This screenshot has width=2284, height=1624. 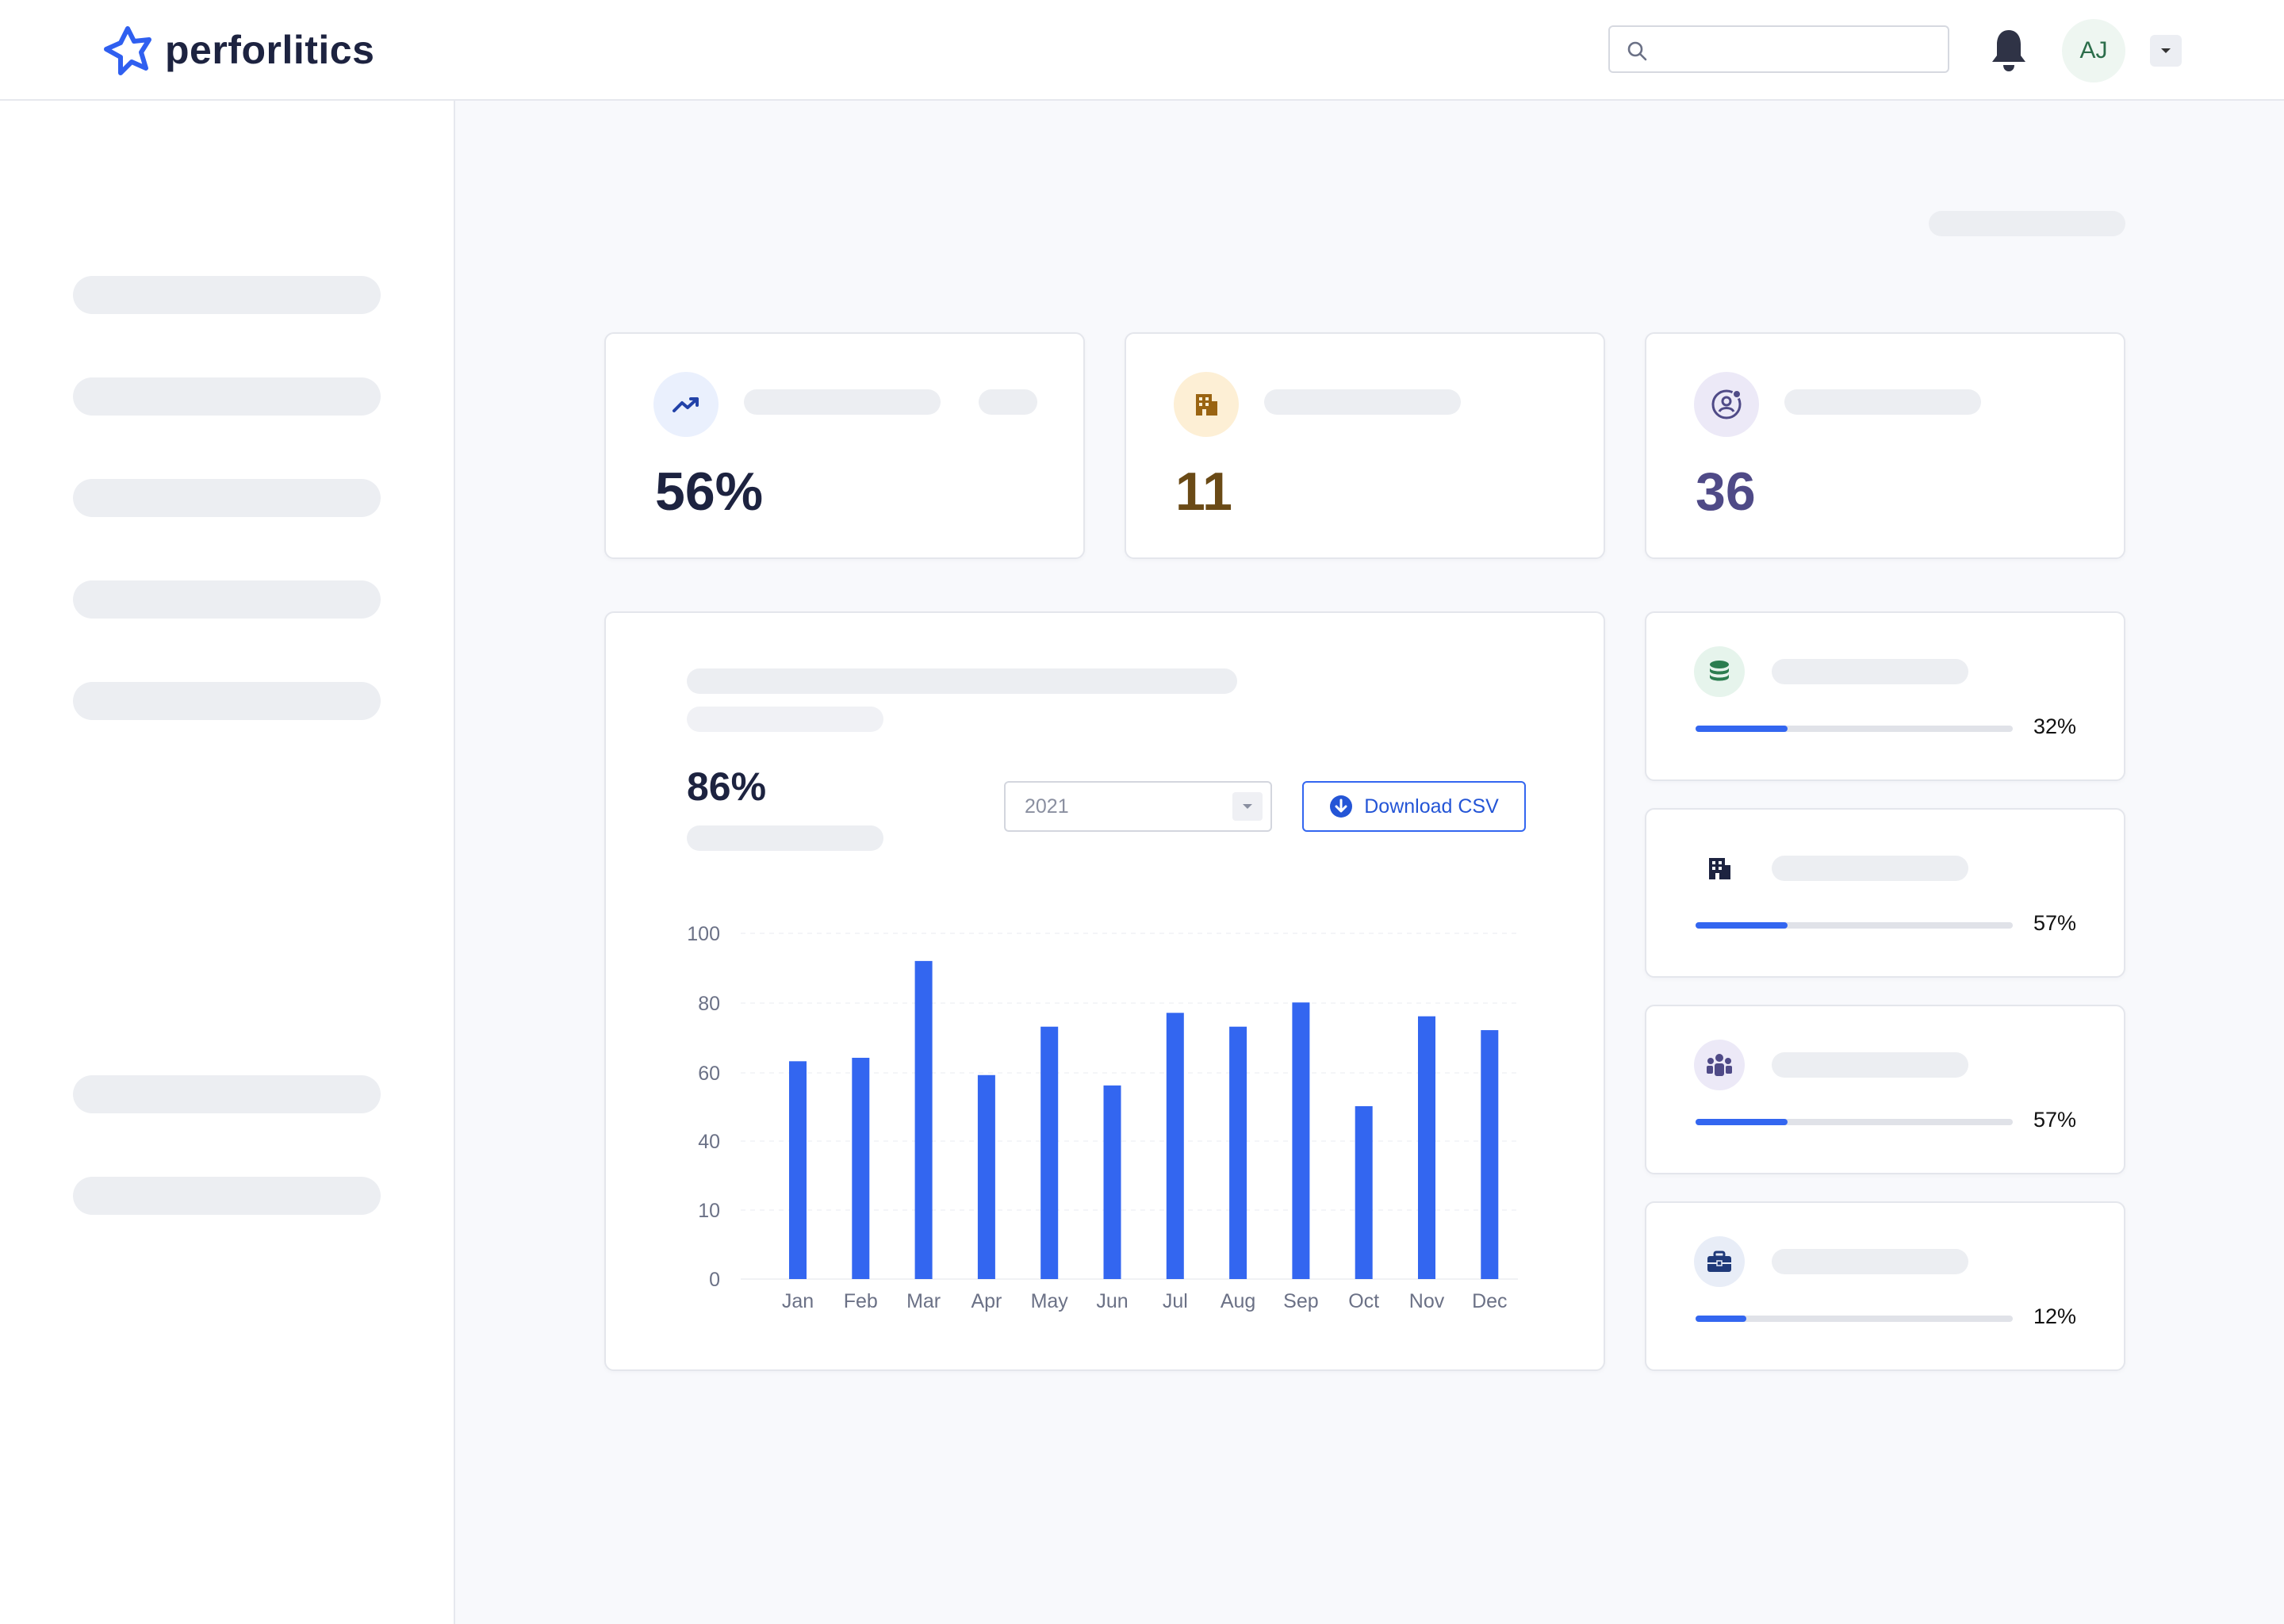 I want to click on top-bar: perforlitics AJ, so click(x=1142, y=50).